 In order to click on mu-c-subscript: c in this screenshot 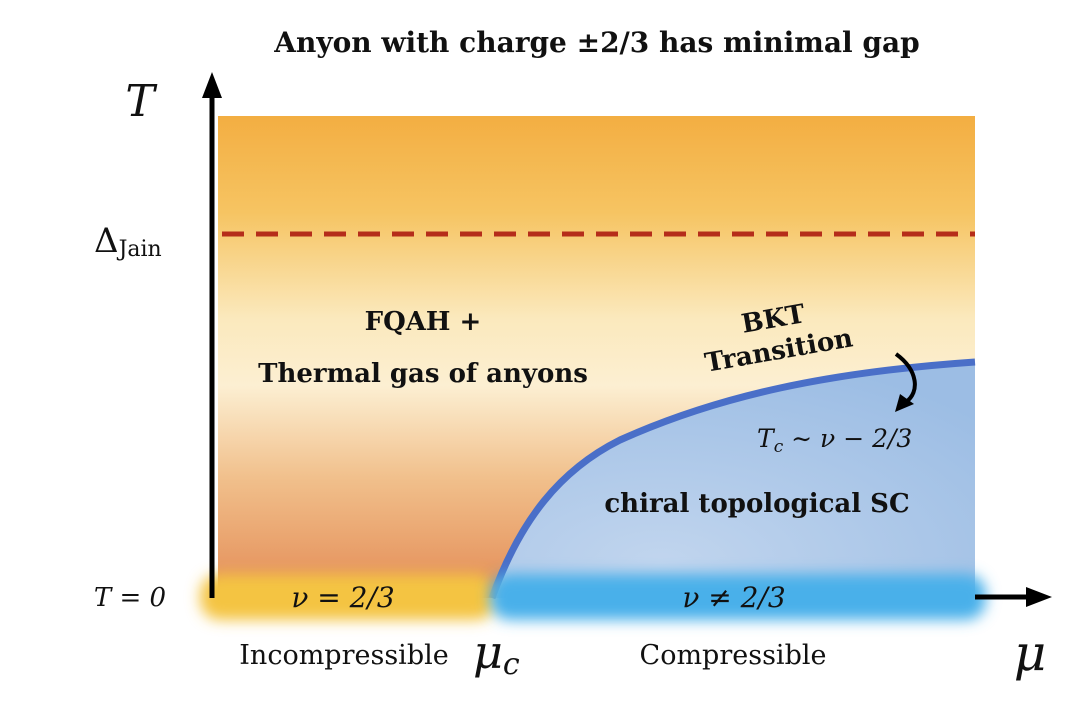, I will do `click(511, 664)`.